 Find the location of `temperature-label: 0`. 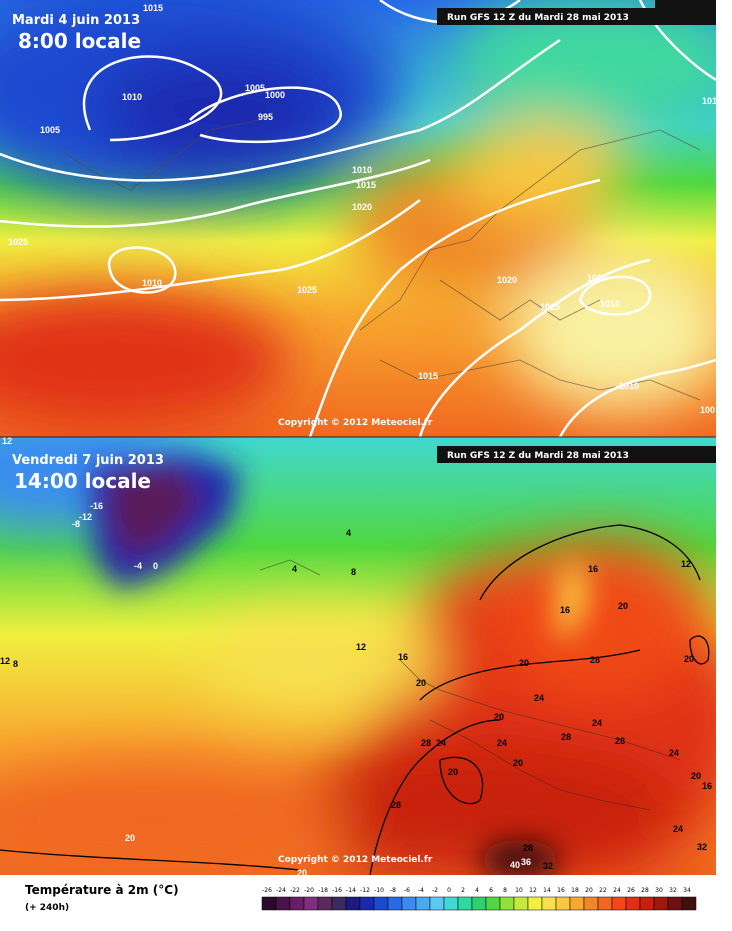

temperature-label: 0 is located at coordinates (155, 566).